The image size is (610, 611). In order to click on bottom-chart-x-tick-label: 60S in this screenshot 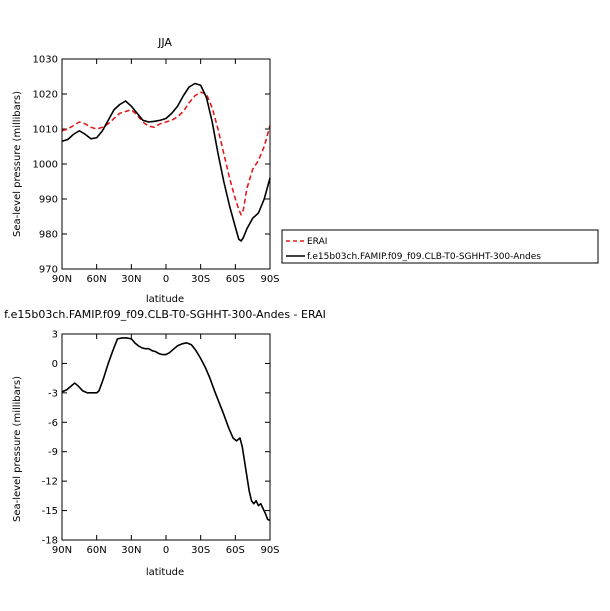, I will do `click(235, 550)`.